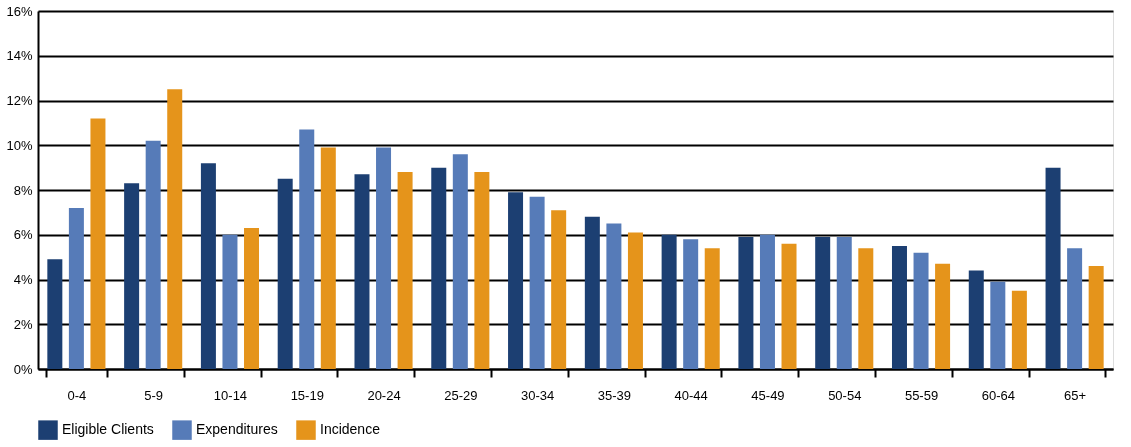 The width and height of the screenshot is (1131, 447). What do you see at coordinates (23, 369) in the screenshot?
I see `y-tick-label: 0%` at bounding box center [23, 369].